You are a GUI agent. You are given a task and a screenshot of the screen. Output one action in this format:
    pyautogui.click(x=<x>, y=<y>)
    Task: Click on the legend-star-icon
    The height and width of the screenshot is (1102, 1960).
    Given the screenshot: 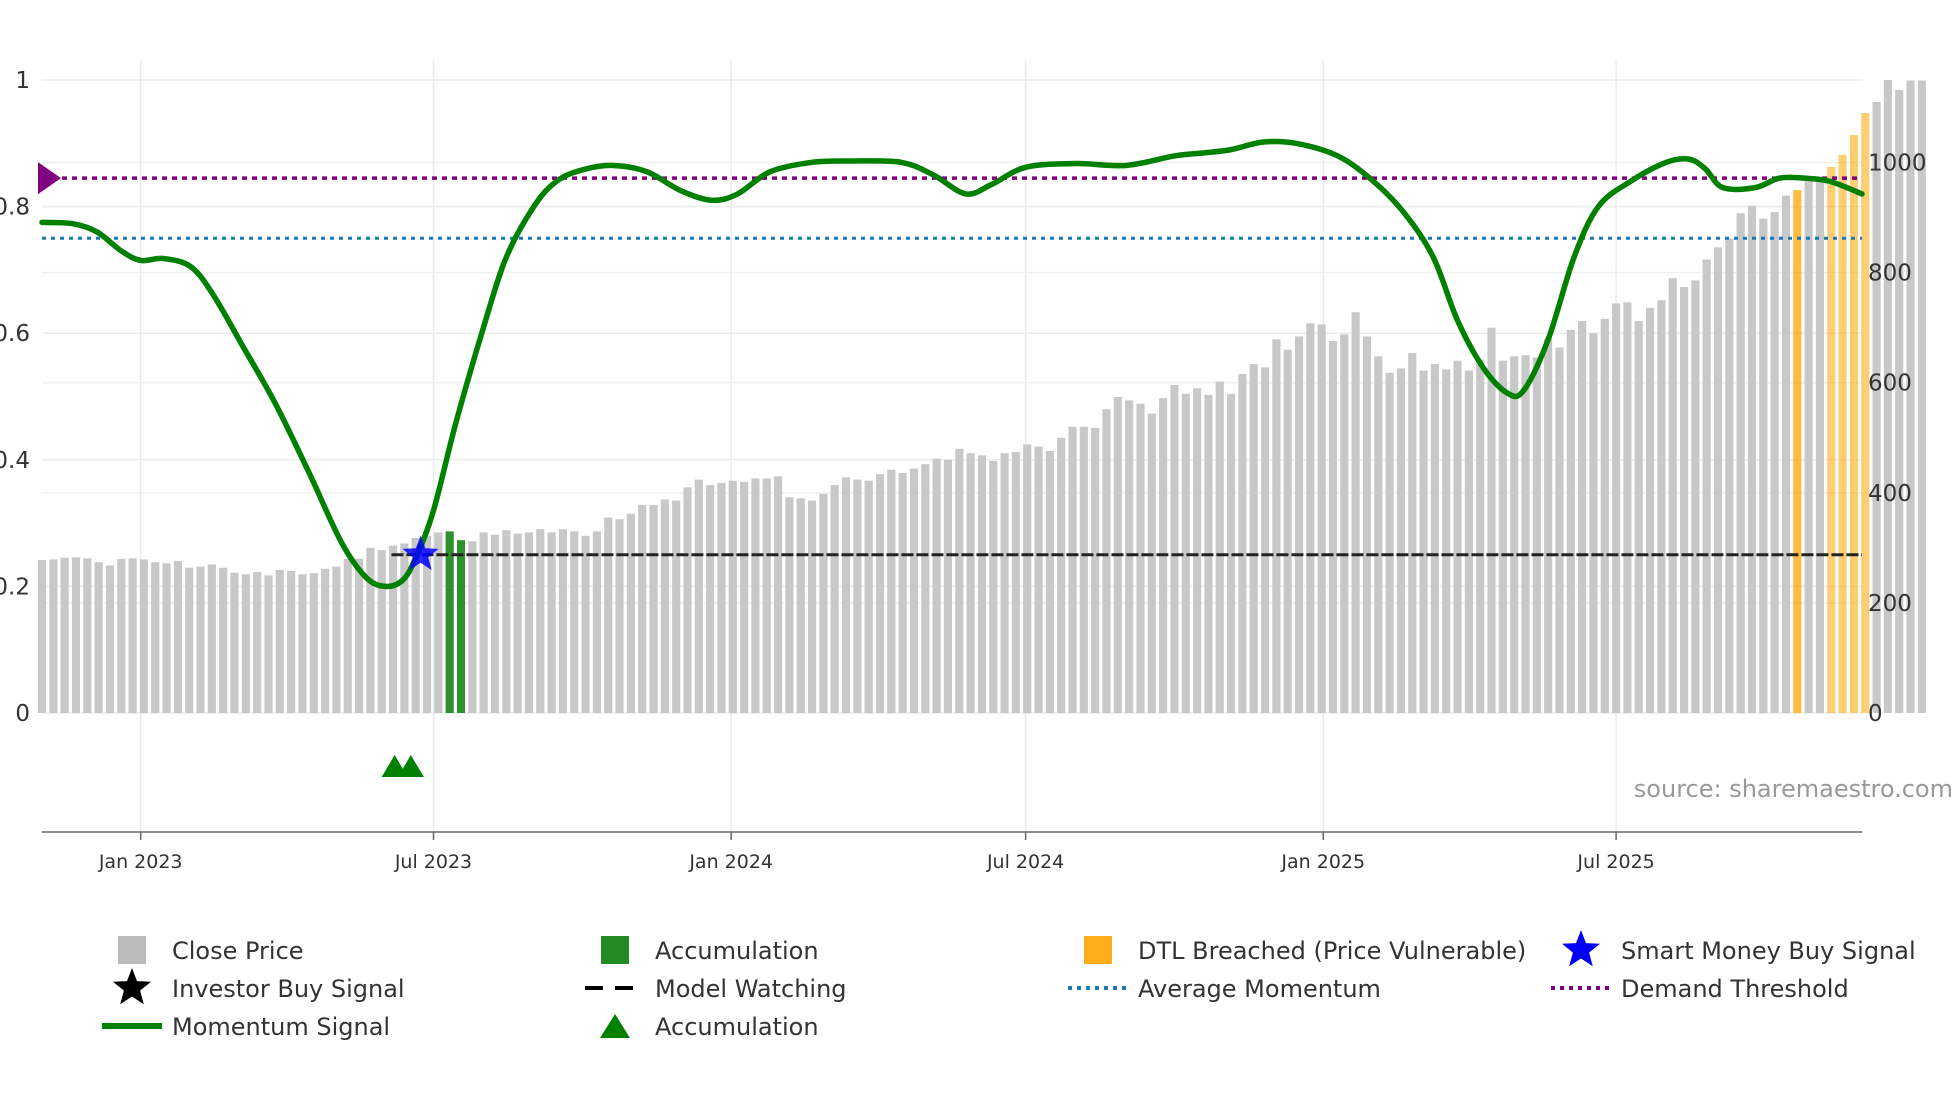 What is the action you would take?
    pyautogui.click(x=1581, y=948)
    